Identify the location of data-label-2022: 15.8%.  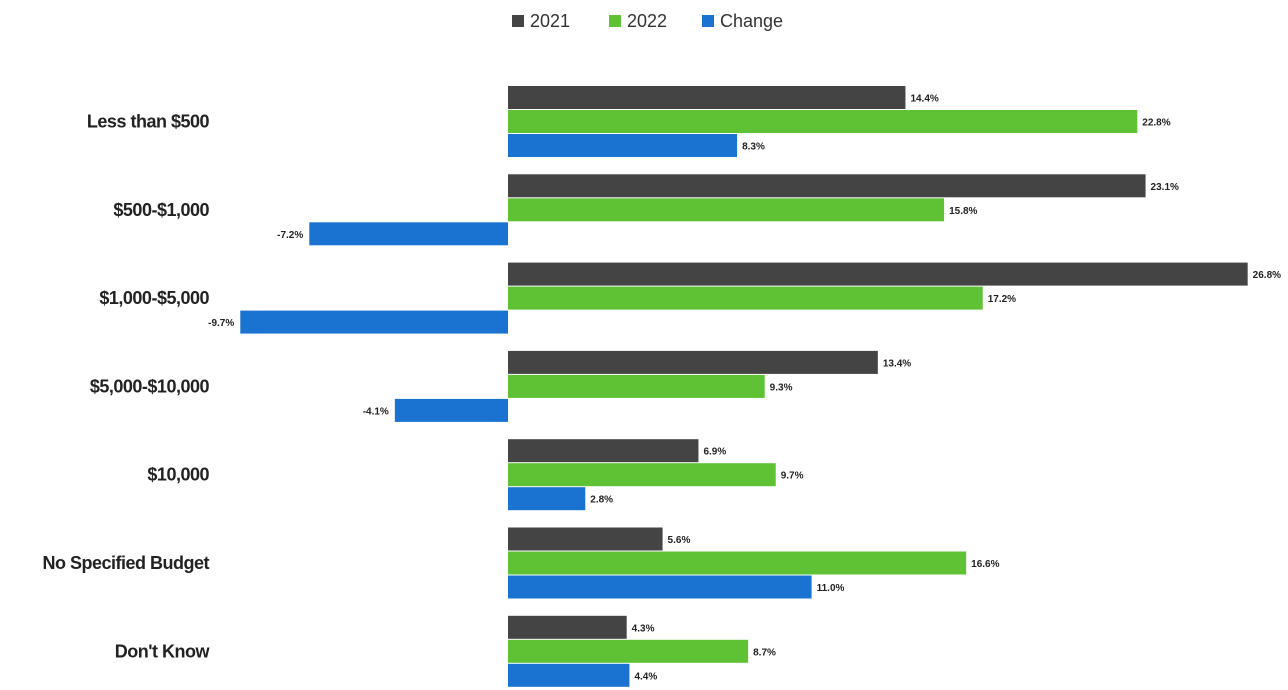
(963, 211).